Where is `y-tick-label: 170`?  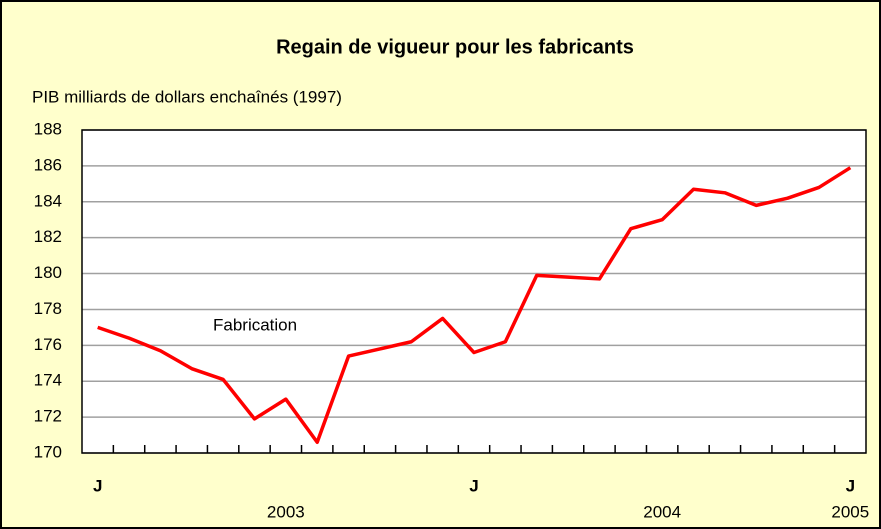
y-tick-label: 170 is located at coordinates (48, 451).